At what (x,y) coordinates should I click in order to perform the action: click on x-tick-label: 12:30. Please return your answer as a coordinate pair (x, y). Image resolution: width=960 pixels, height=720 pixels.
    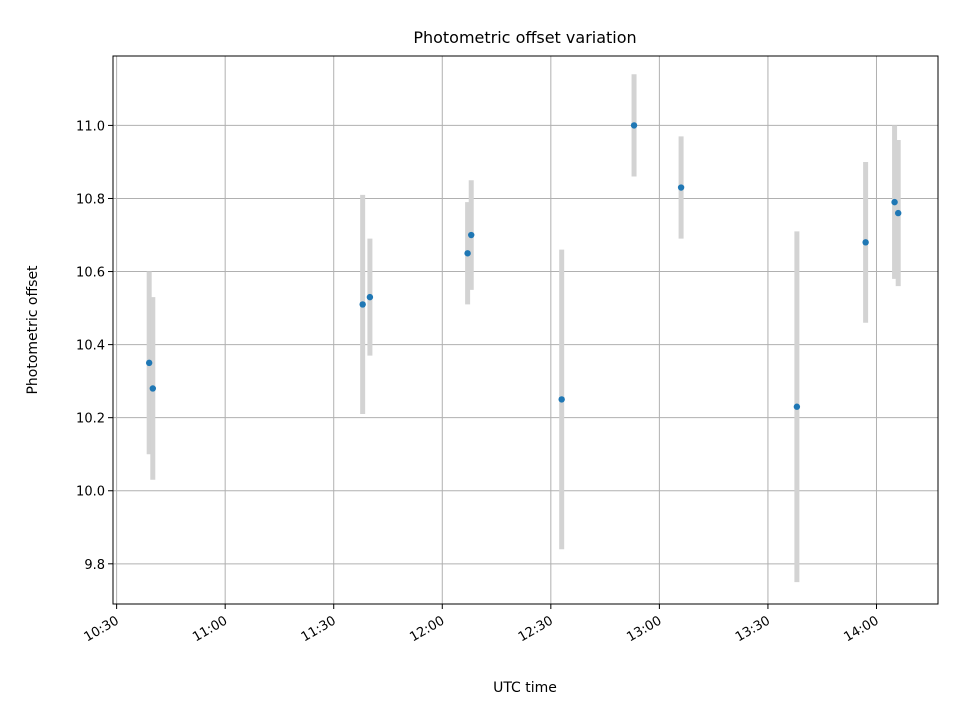
    Looking at the image, I should click on (536, 629).